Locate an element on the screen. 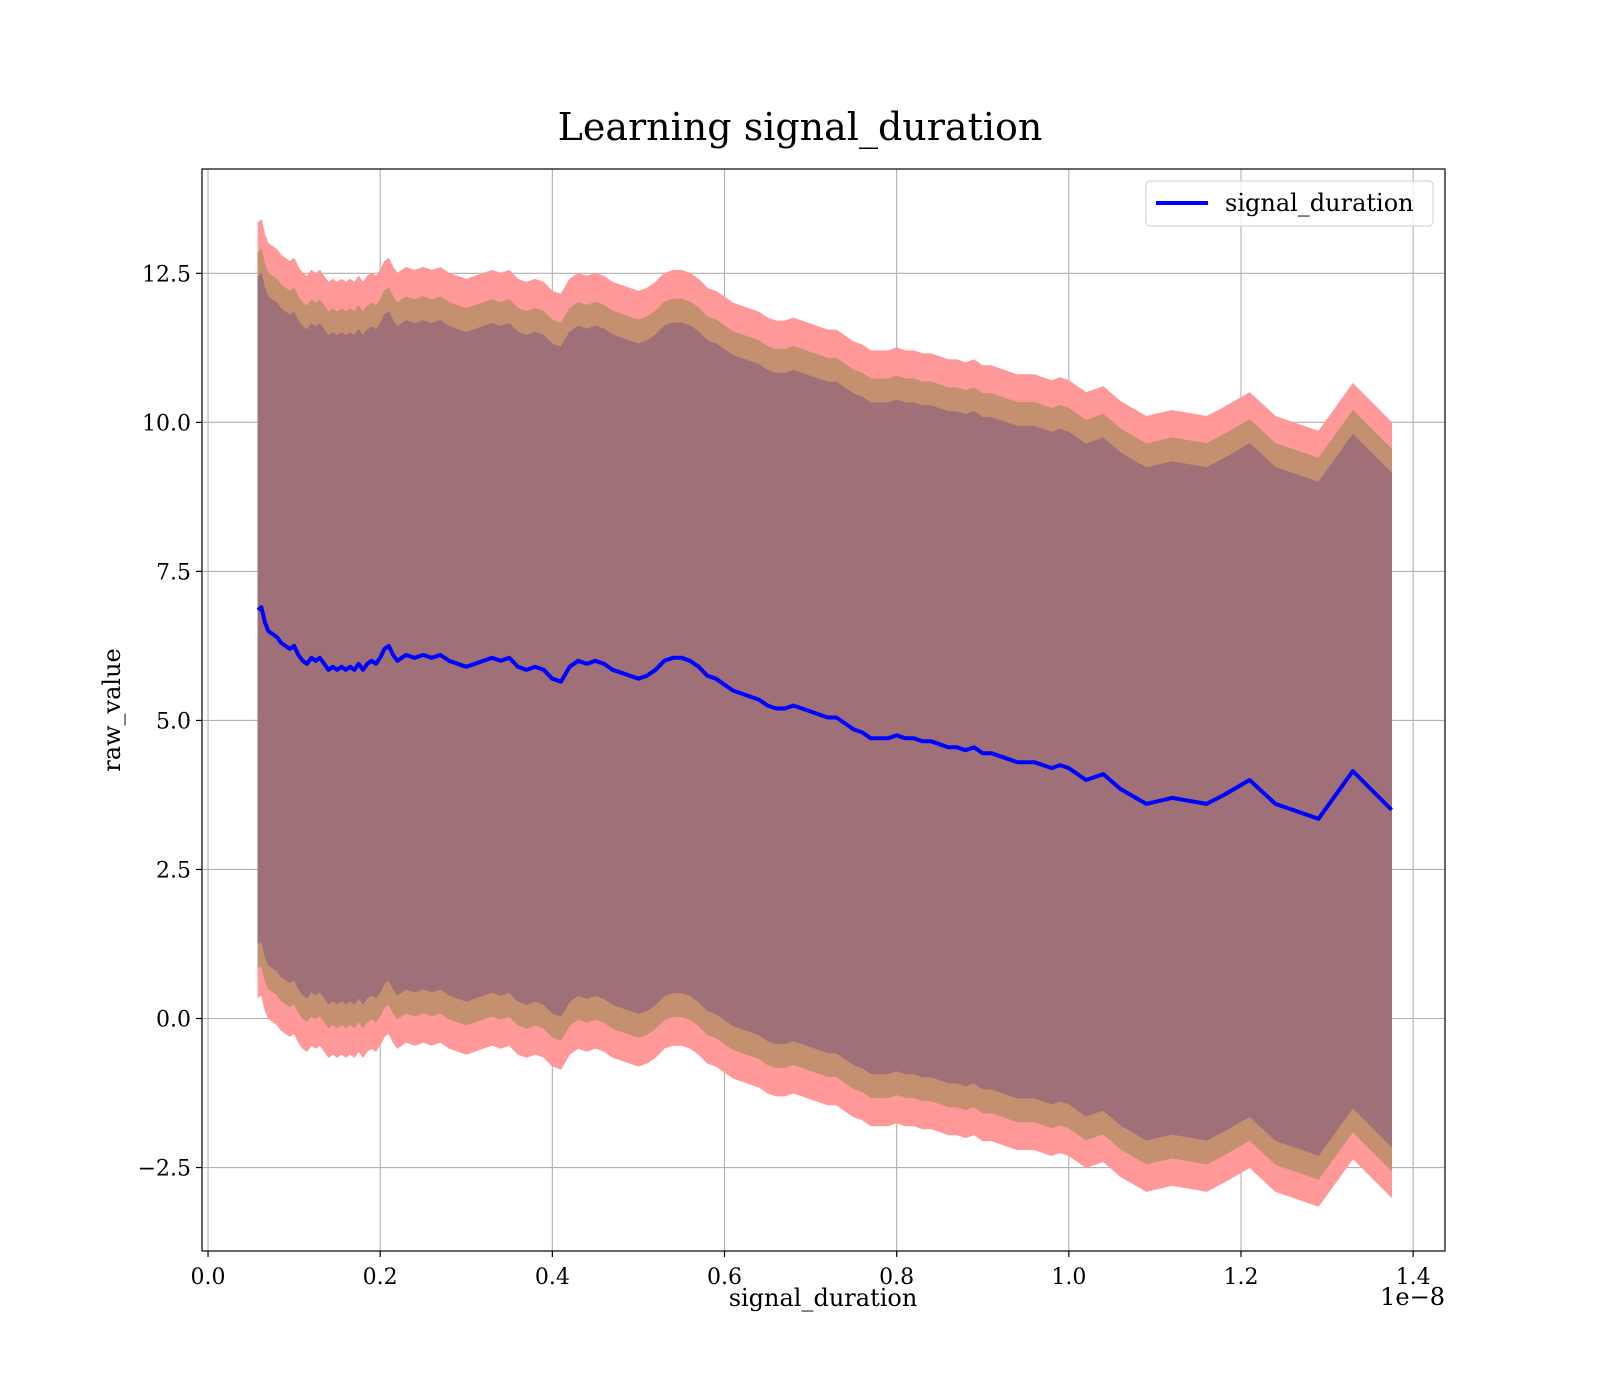 Image resolution: width=1600 pixels, height=1400 pixels. x-axis-offset-label: 1e−8 is located at coordinates (1412, 1297).